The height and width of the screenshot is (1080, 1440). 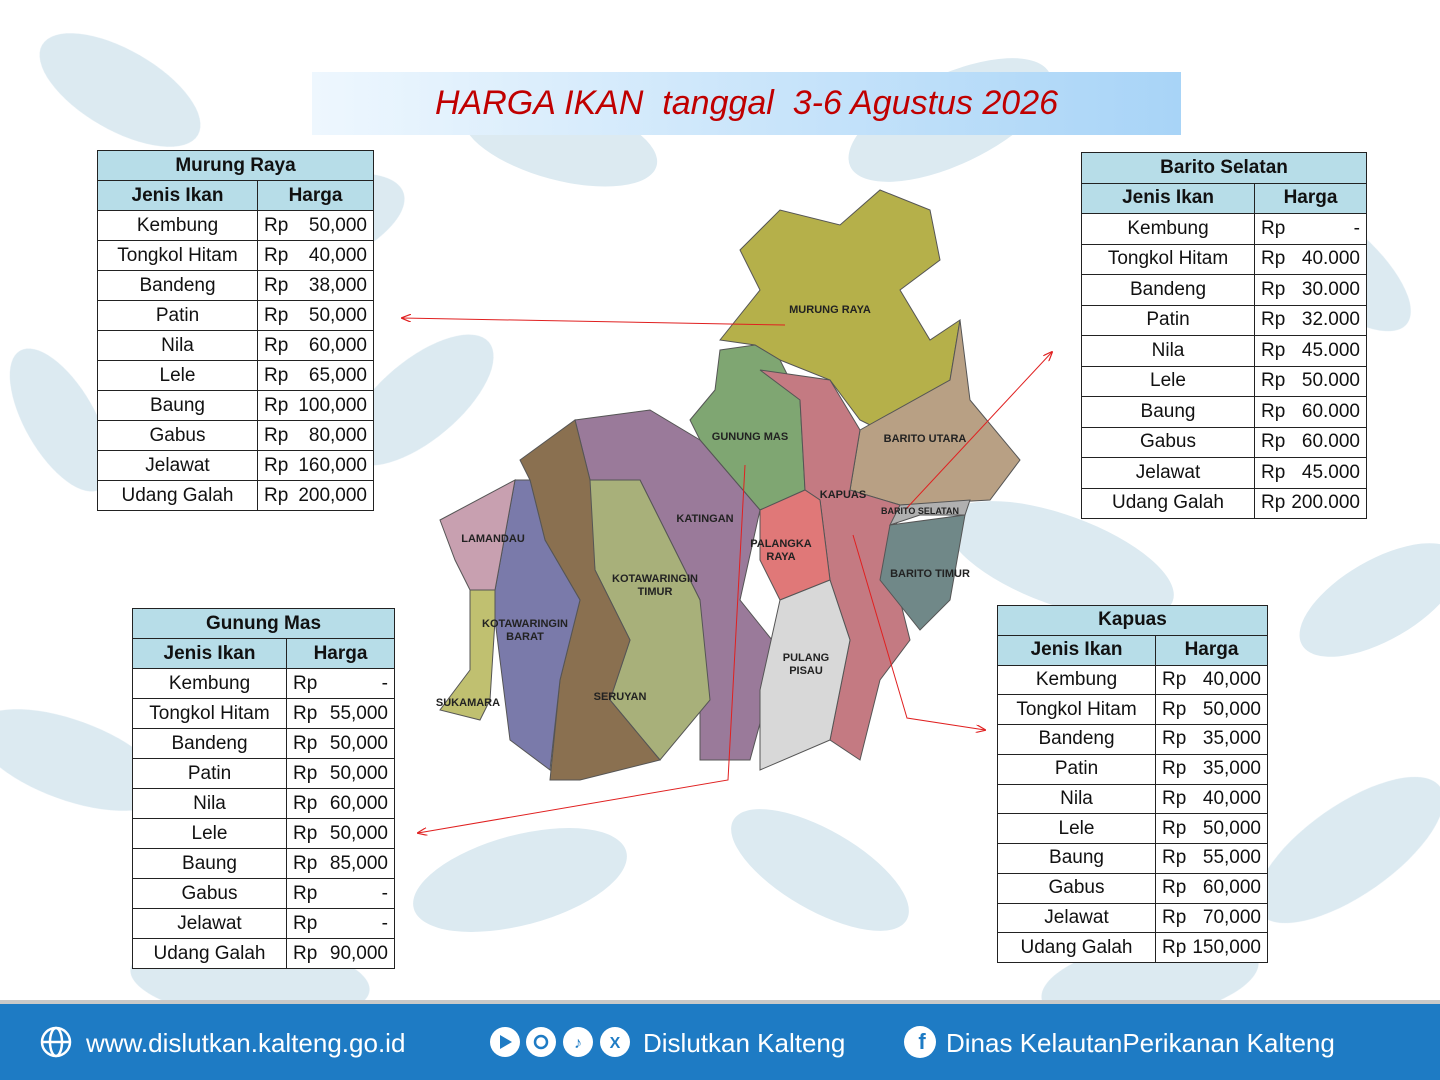 What do you see at coordinates (925, 439) in the screenshot?
I see `map-label: BARITO UTARA` at bounding box center [925, 439].